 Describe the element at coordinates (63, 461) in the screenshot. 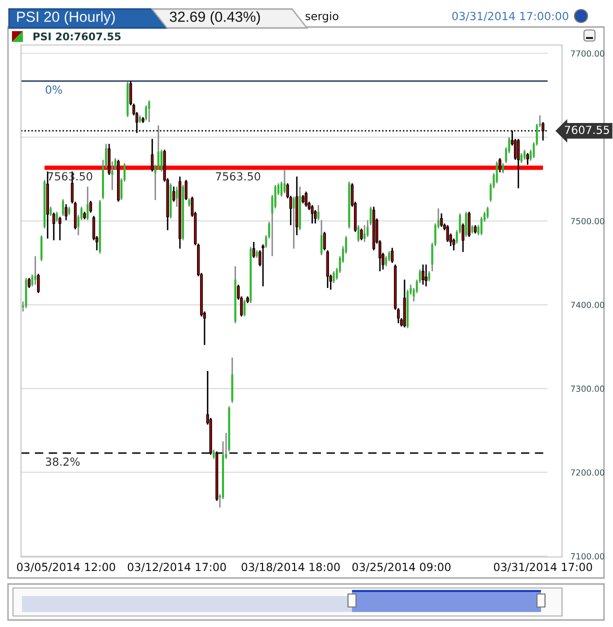

I see `annotation: 38.2%` at that location.